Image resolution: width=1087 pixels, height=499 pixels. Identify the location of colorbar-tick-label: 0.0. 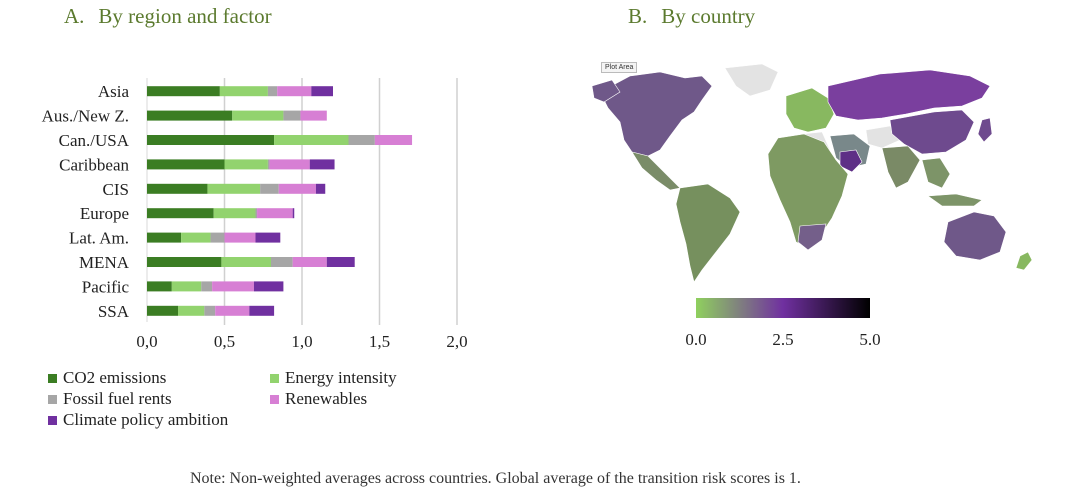
(695, 339).